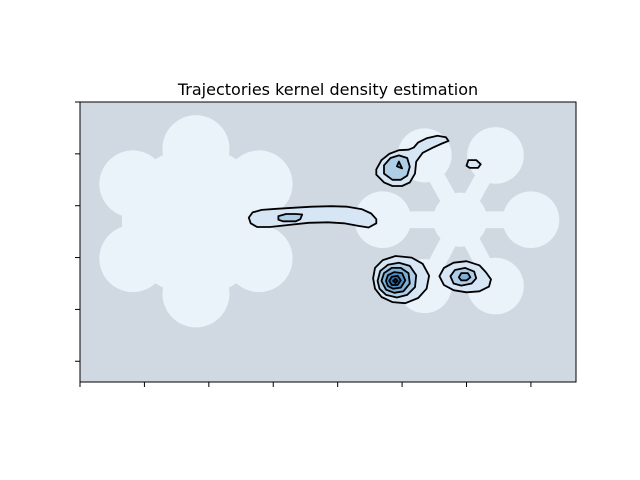  Describe the element at coordinates (133, 184) in the screenshot. I see `obstacle-left-petal-top-left` at that location.